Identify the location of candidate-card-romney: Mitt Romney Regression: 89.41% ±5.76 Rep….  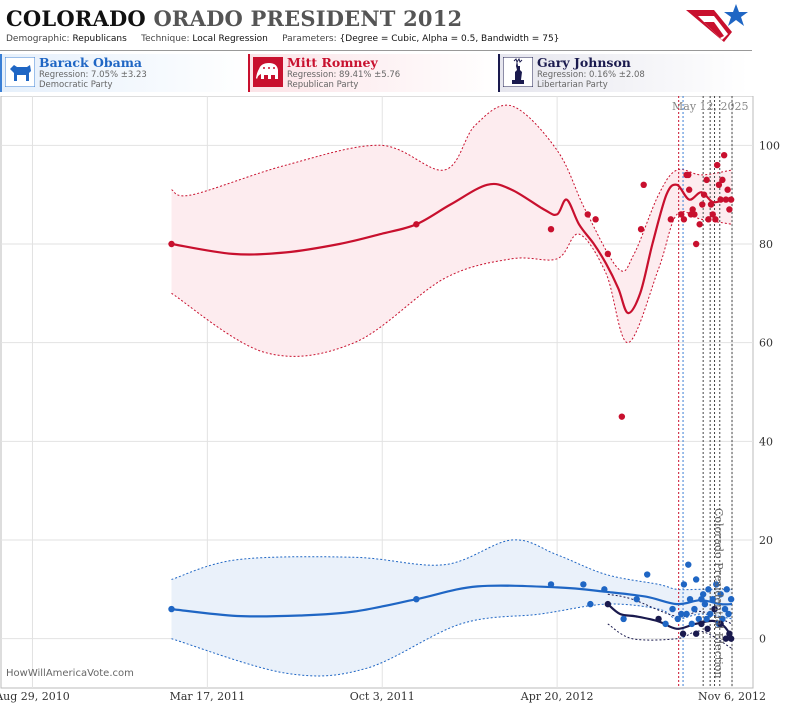
(373, 73).